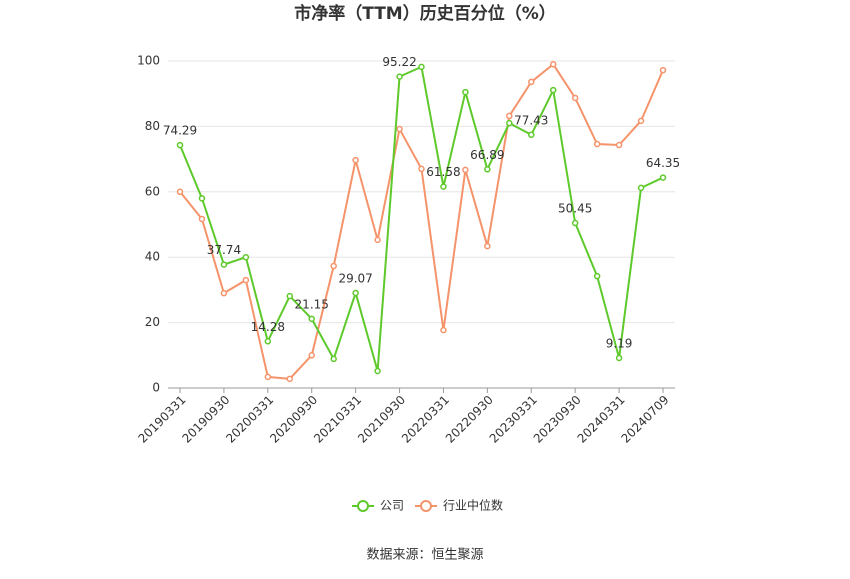 Image resolution: width=850 pixels, height=579 pixels. What do you see at coordinates (152, 191) in the screenshot?
I see `y-tick-label: 60` at bounding box center [152, 191].